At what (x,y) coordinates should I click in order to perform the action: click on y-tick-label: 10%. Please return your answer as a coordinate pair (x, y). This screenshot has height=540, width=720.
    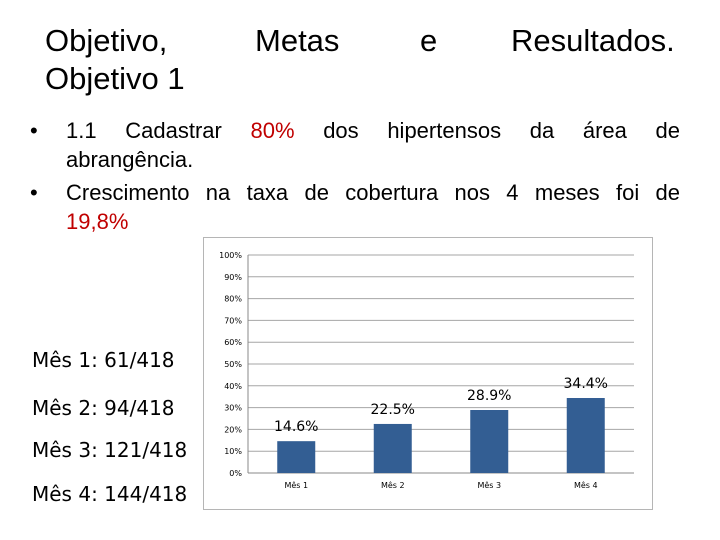
    Looking at the image, I should click on (233, 451).